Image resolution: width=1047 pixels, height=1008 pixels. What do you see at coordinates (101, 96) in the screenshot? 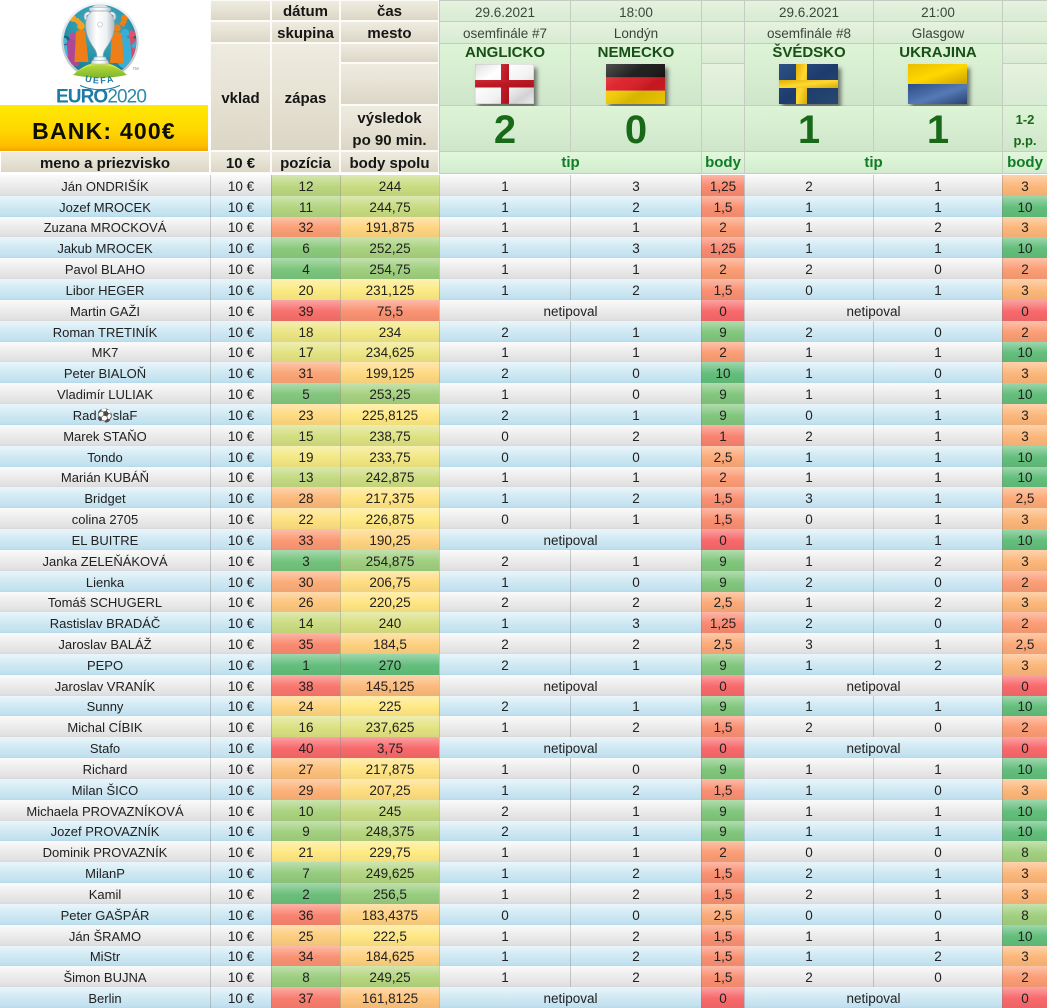
I see `svg-text: EURO2020` at bounding box center [101, 96].